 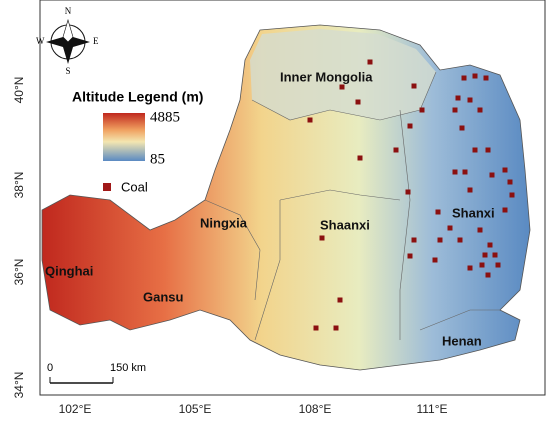 What do you see at coordinates (345, 224) in the screenshot?
I see `region-label: Shaanxi` at bounding box center [345, 224].